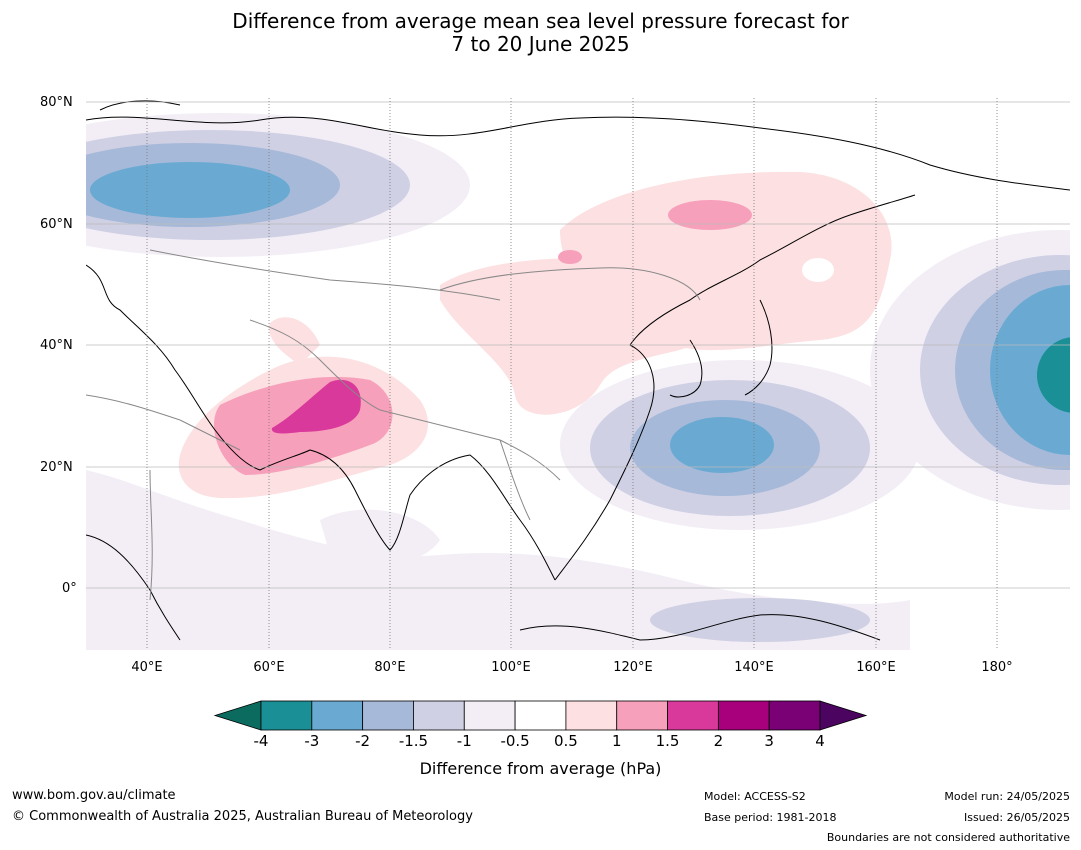 The height and width of the screenshot is (850, 1081). What do you see at coordinates (616, 741) in the screenshot?
I see `colorbar-tick-label: 1` at bounding box center [616, 741].